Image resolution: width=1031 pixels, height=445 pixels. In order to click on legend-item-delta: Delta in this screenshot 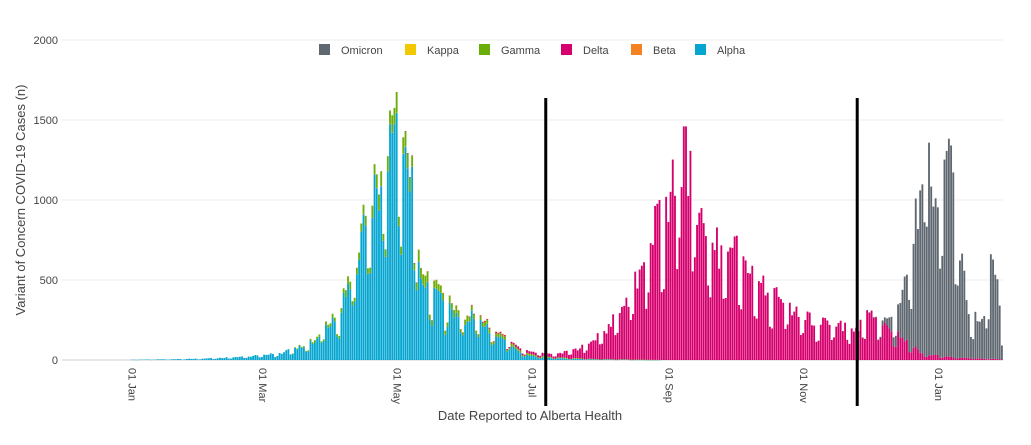, I will do `click(585, 50)`.